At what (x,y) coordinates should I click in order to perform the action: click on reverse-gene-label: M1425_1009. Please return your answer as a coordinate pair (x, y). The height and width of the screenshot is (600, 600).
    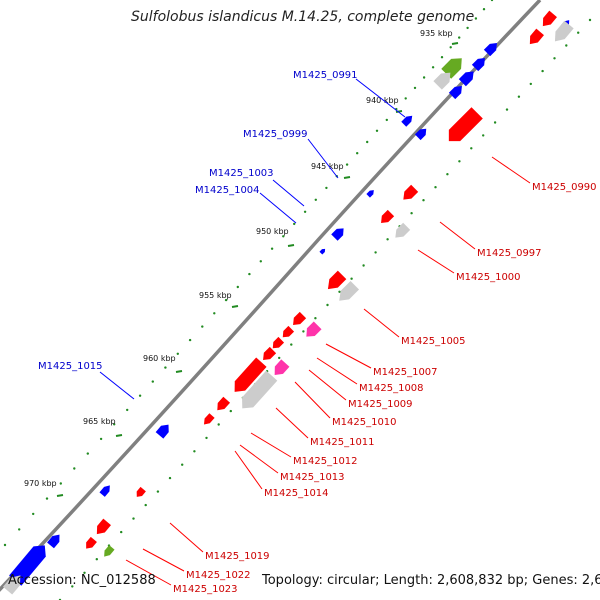
    Looking at the image, I should click on (380, 404).